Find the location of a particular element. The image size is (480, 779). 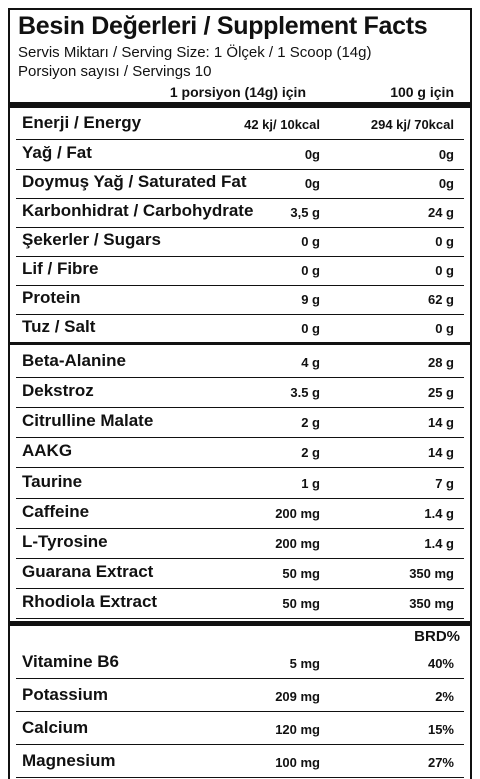

row-label: Lif / Fibre is located at coordinates (60, 268).